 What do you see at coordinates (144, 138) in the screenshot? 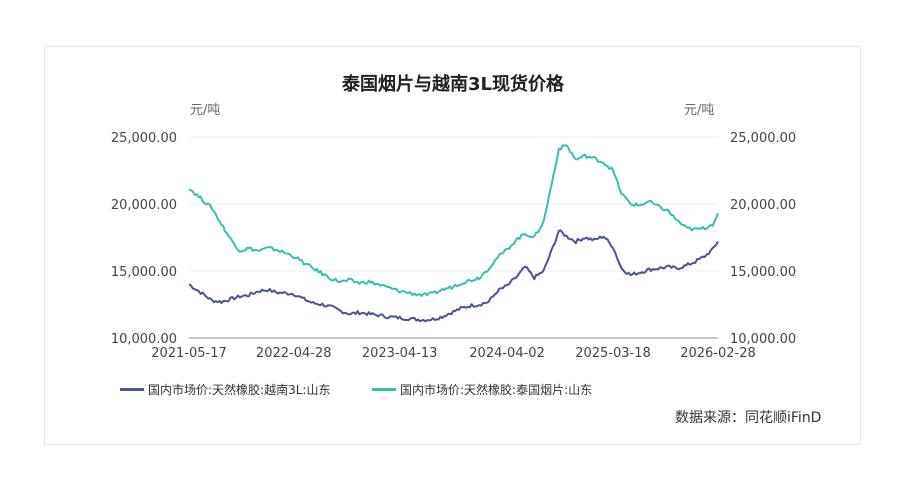
I see `y-tick-label-left: 25,000.00` at bounding box center [144, 138].